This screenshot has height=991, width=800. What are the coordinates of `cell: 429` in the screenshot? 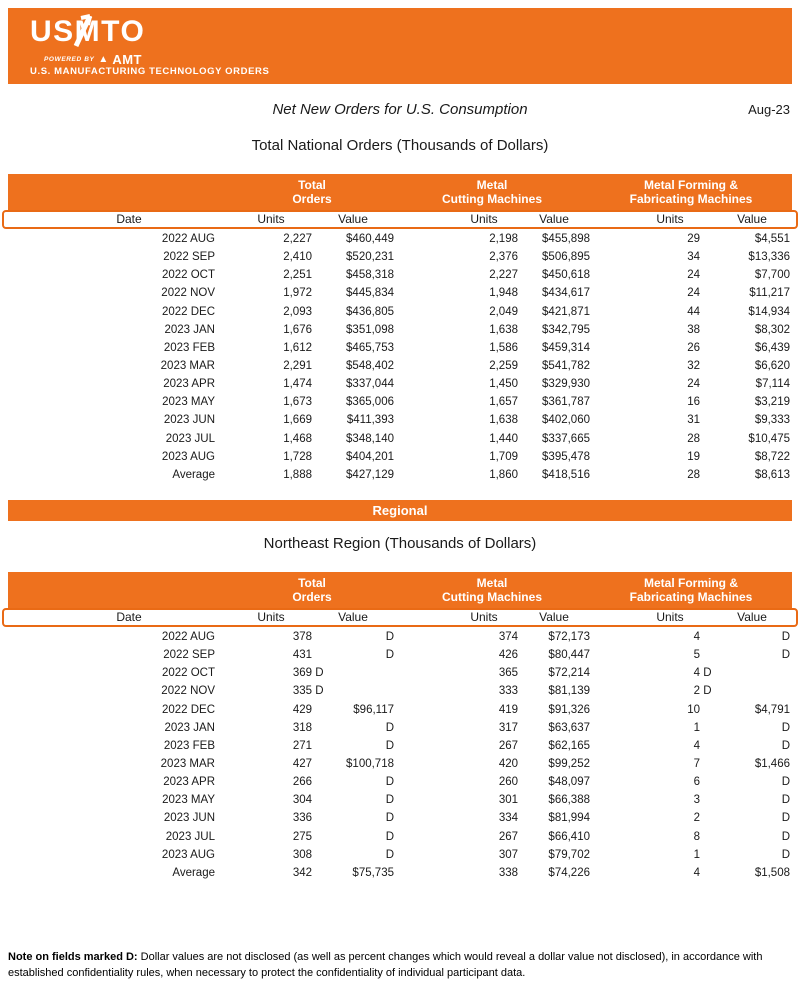 It's located at (302, 709).